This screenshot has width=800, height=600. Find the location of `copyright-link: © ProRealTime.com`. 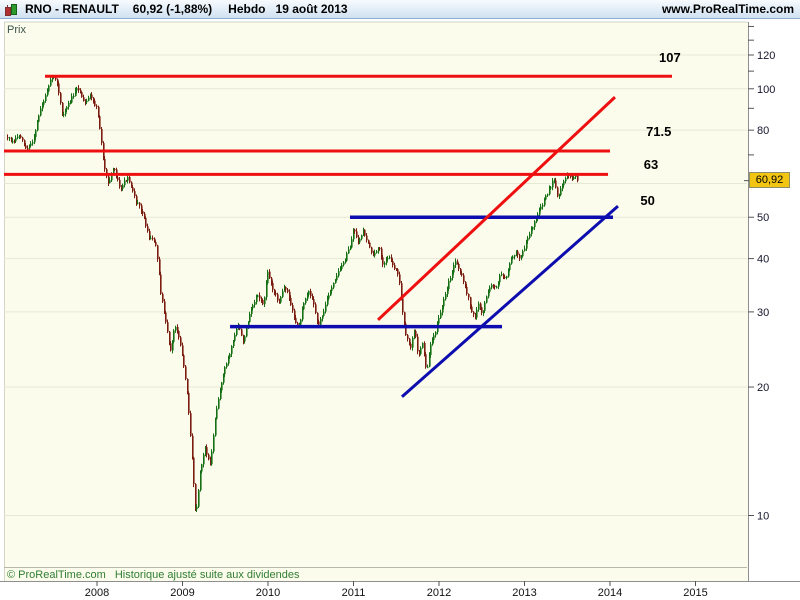

copyright-link: © ProRealTime.com is located at coordinates (56, 575).